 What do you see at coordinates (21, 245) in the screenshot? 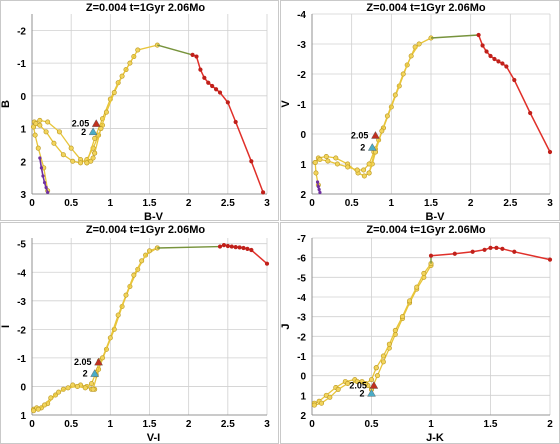
I see `y-tick-label: -5` at bounding box center [21, 245].